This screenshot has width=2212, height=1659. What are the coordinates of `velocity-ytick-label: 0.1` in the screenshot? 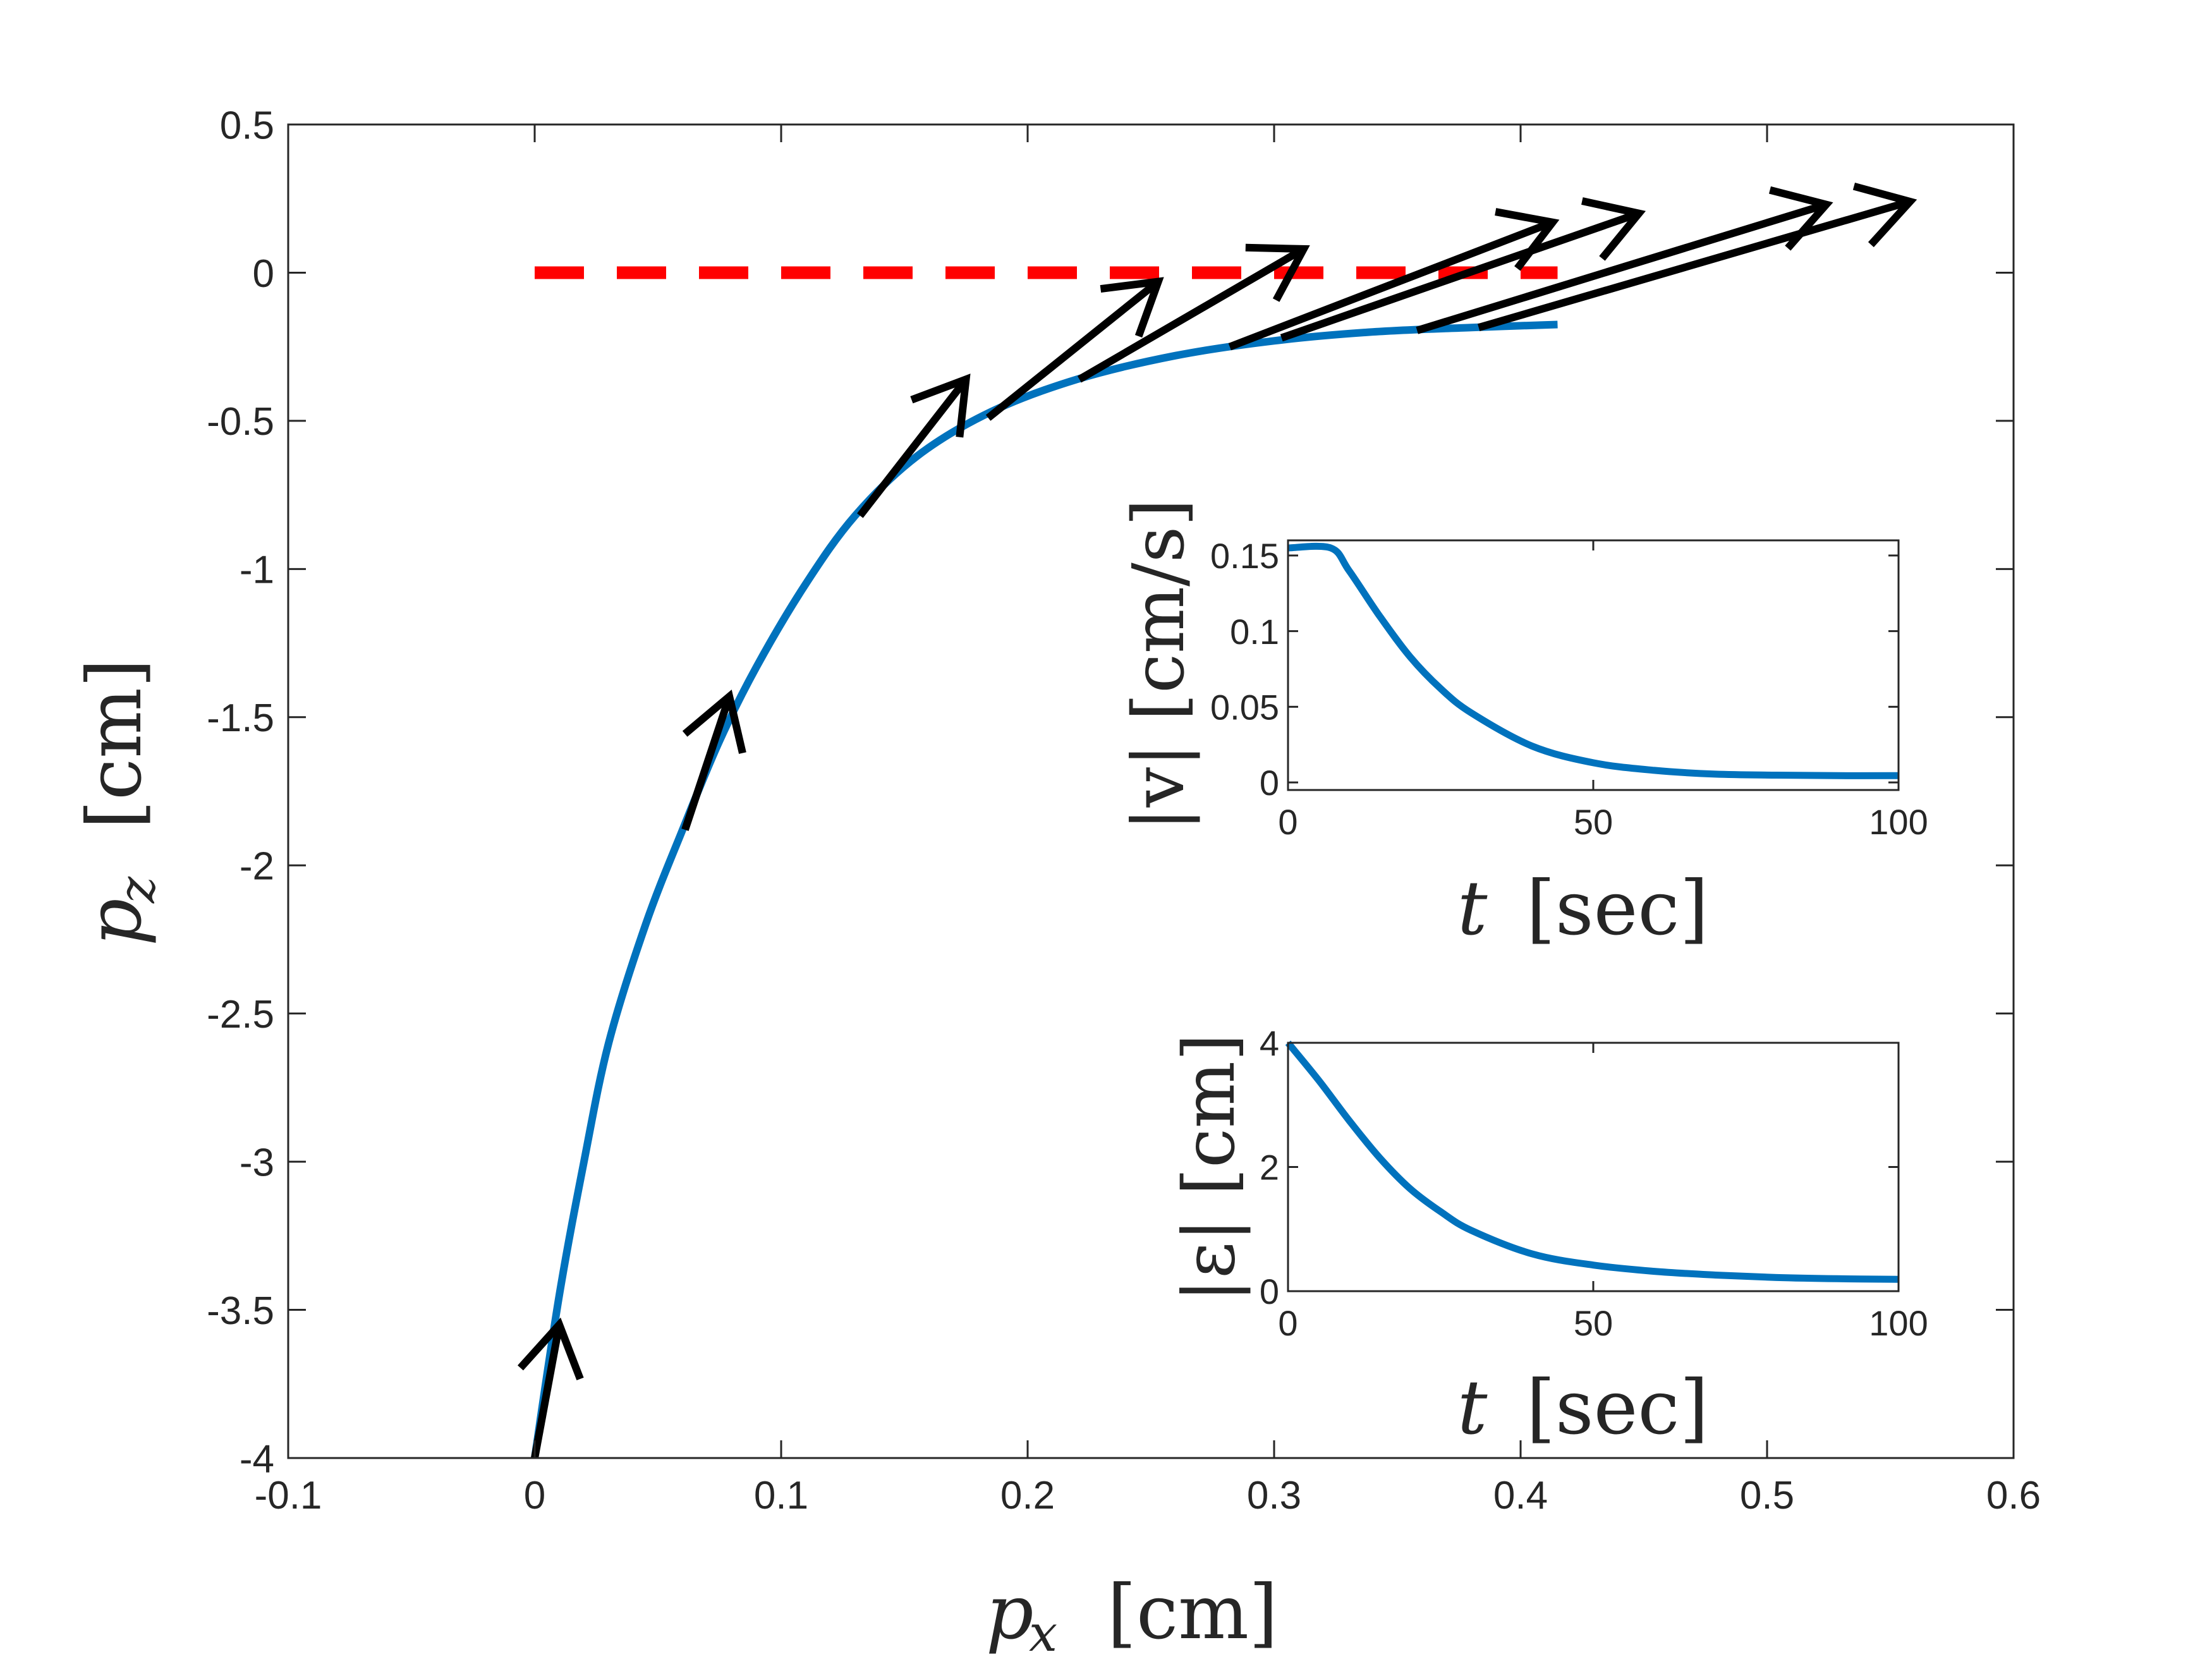 It's located at (1254, 632).